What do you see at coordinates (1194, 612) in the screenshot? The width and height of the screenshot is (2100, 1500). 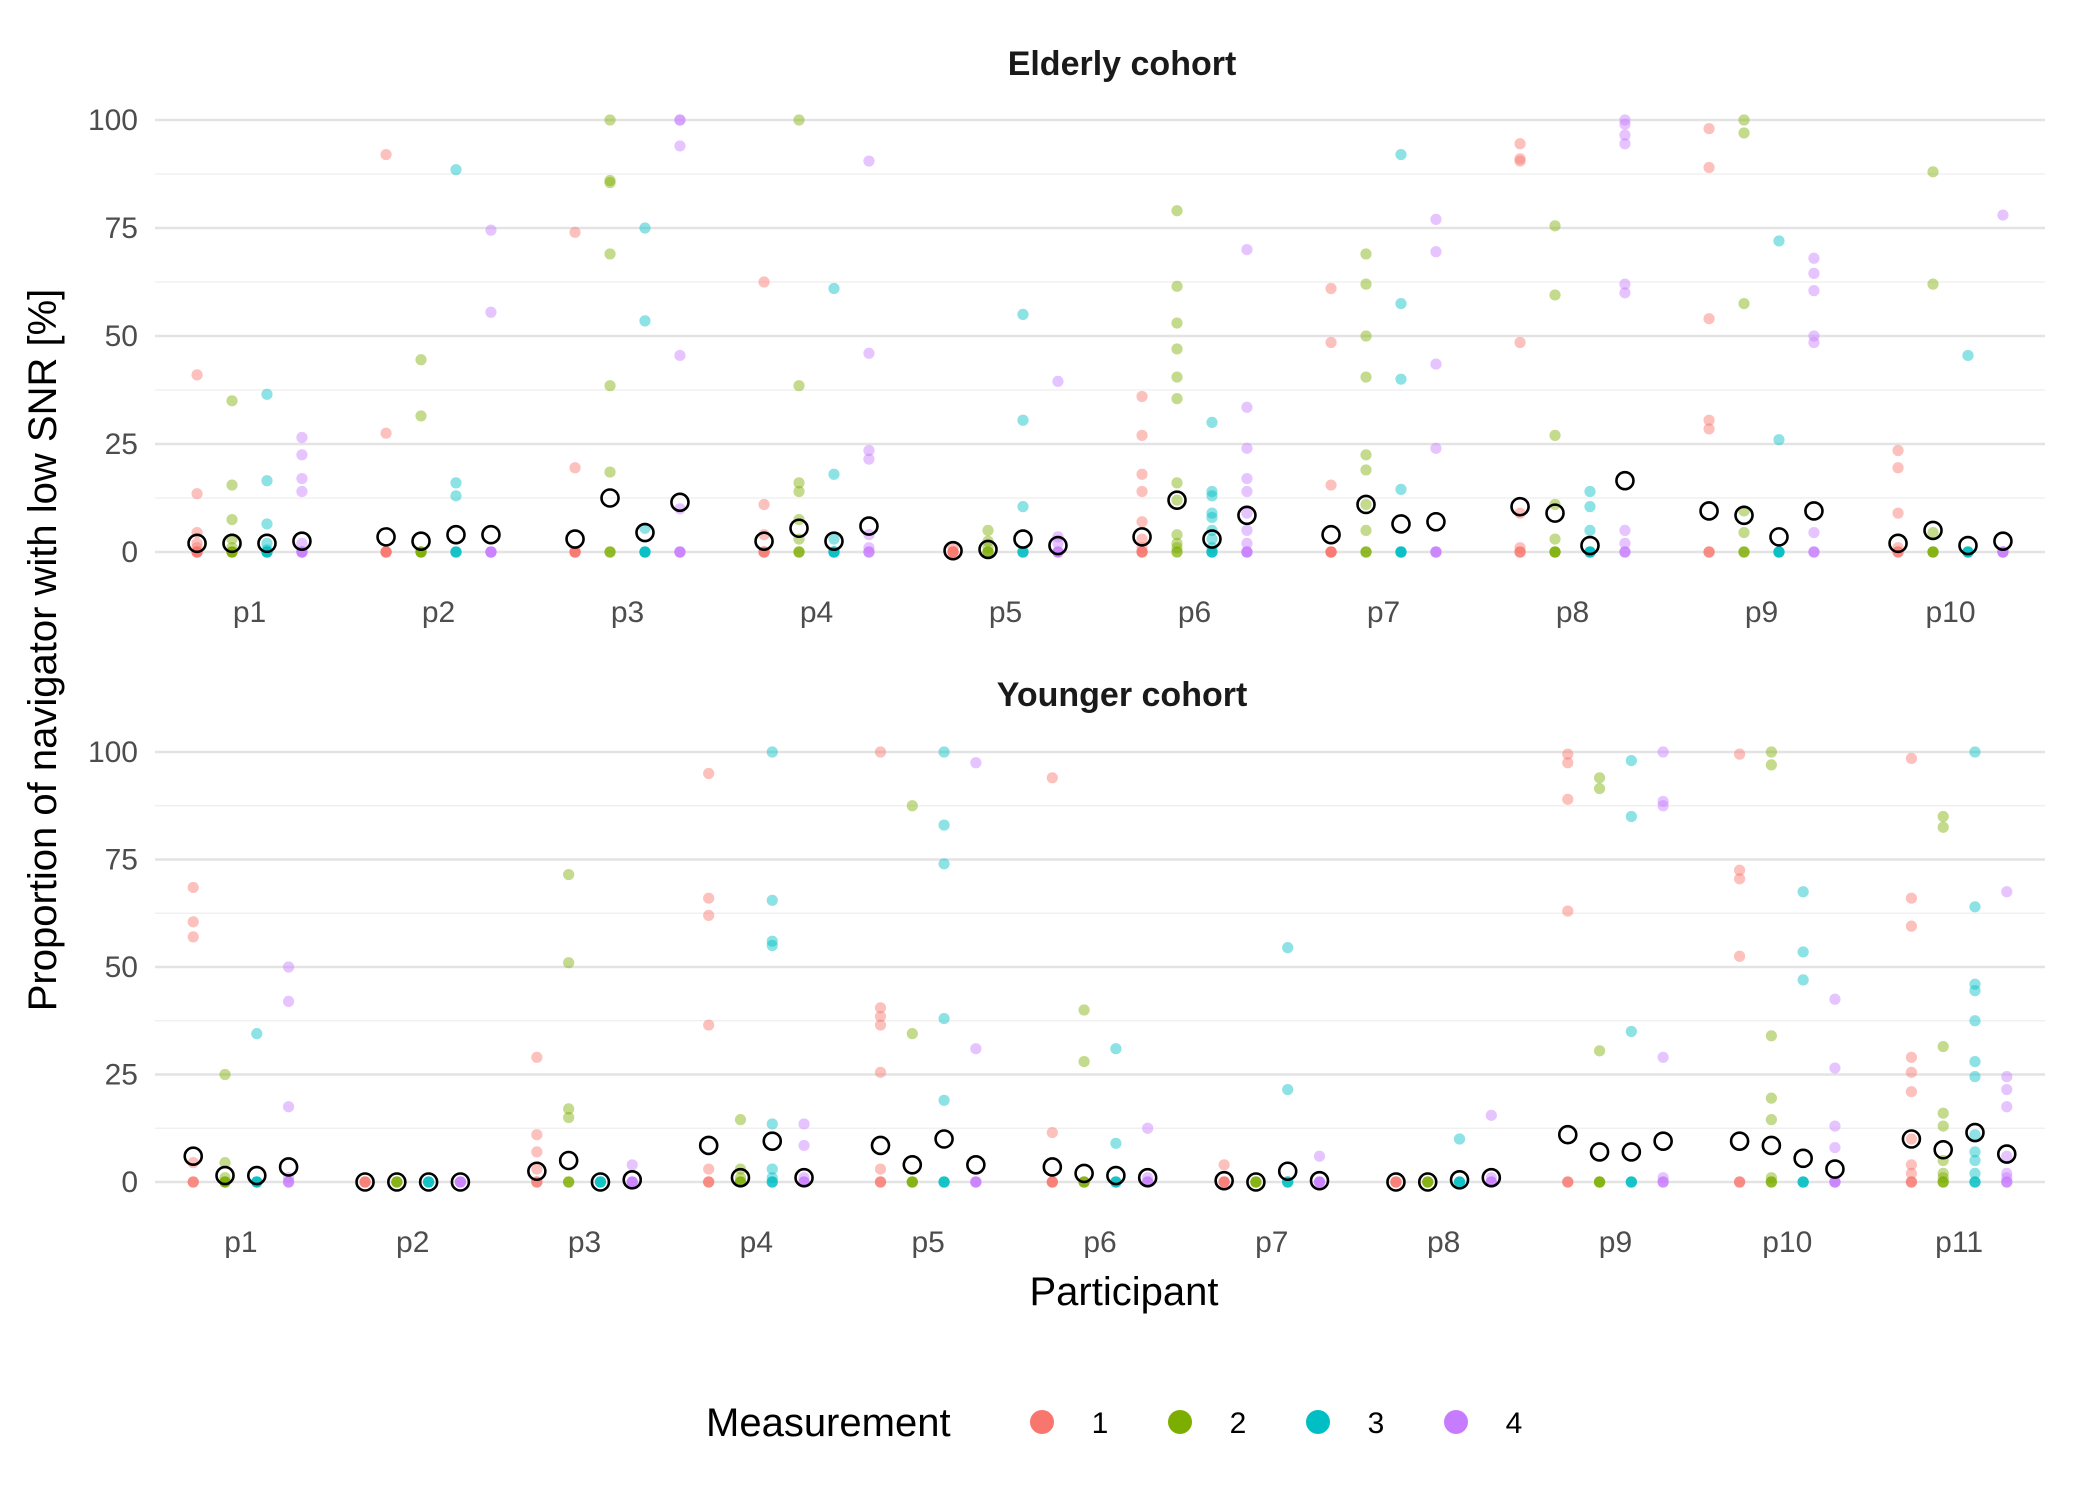 I see `x-tick-label: p6` at bounding box center [1194, 612].